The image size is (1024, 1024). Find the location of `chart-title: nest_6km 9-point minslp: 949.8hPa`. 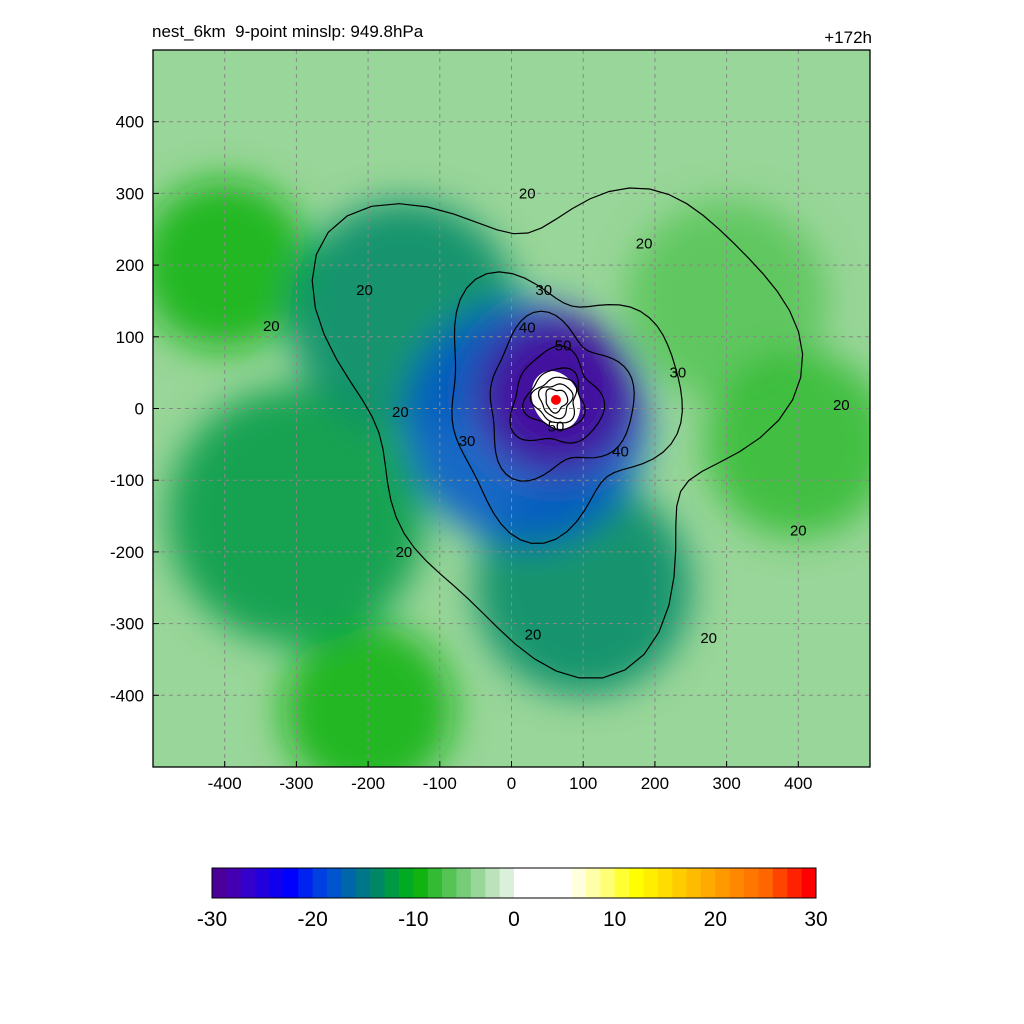

chart-title: nest_6km 9-point minslp: 949.8hPa is located at coordinates (288, 31).